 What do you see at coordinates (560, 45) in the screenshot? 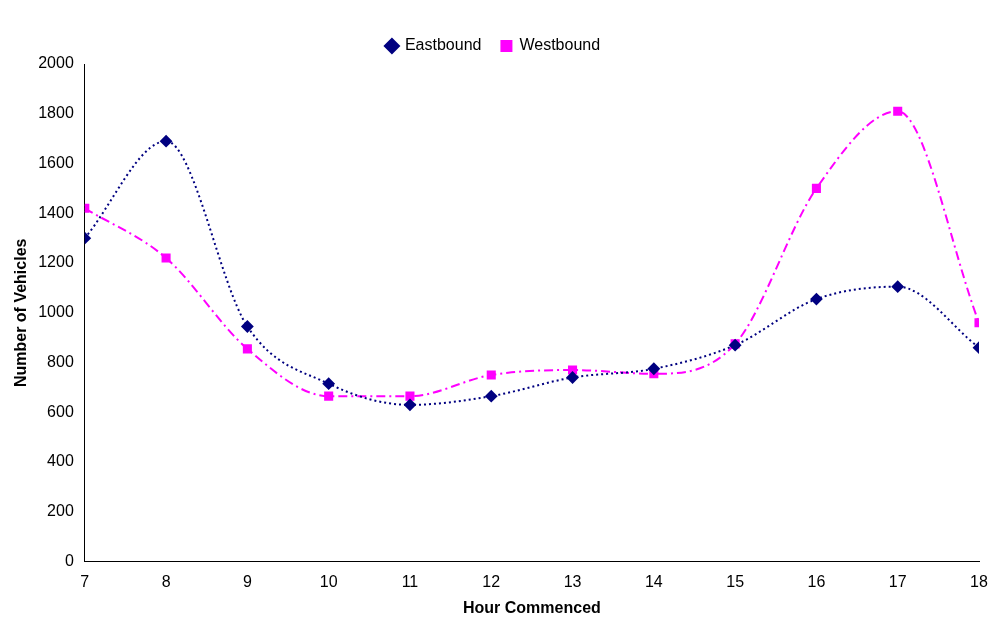
I see `legend-label: Westbound` at bounding box center [560, 45].